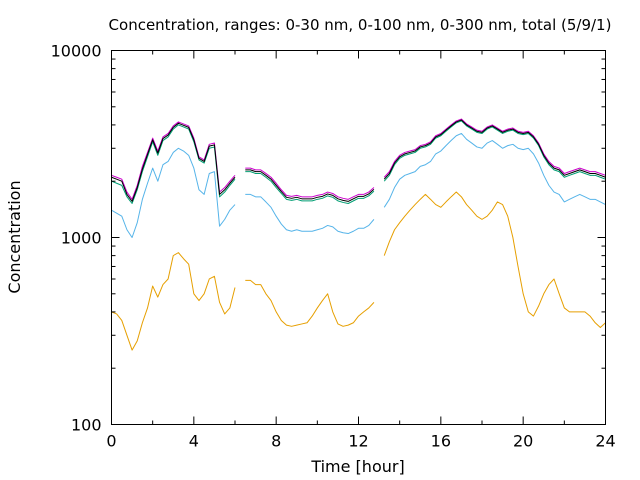 This screenshot has height=480, width=640. What do you see at coordinates (194, 441) in the screenshot?
I see `x-tick-label: 4` at bounding box center [194, 441].